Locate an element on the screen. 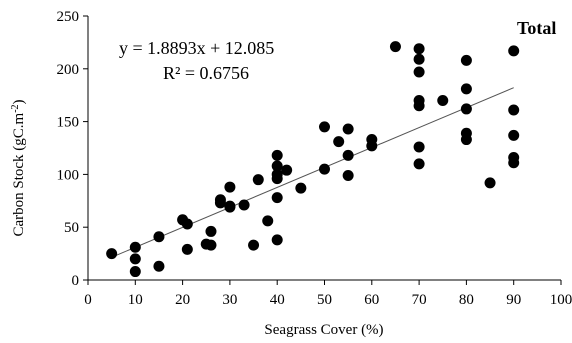 This screenshot has height=343, width=572. y-tick-label: 100 is located at coordinates (68, 175).